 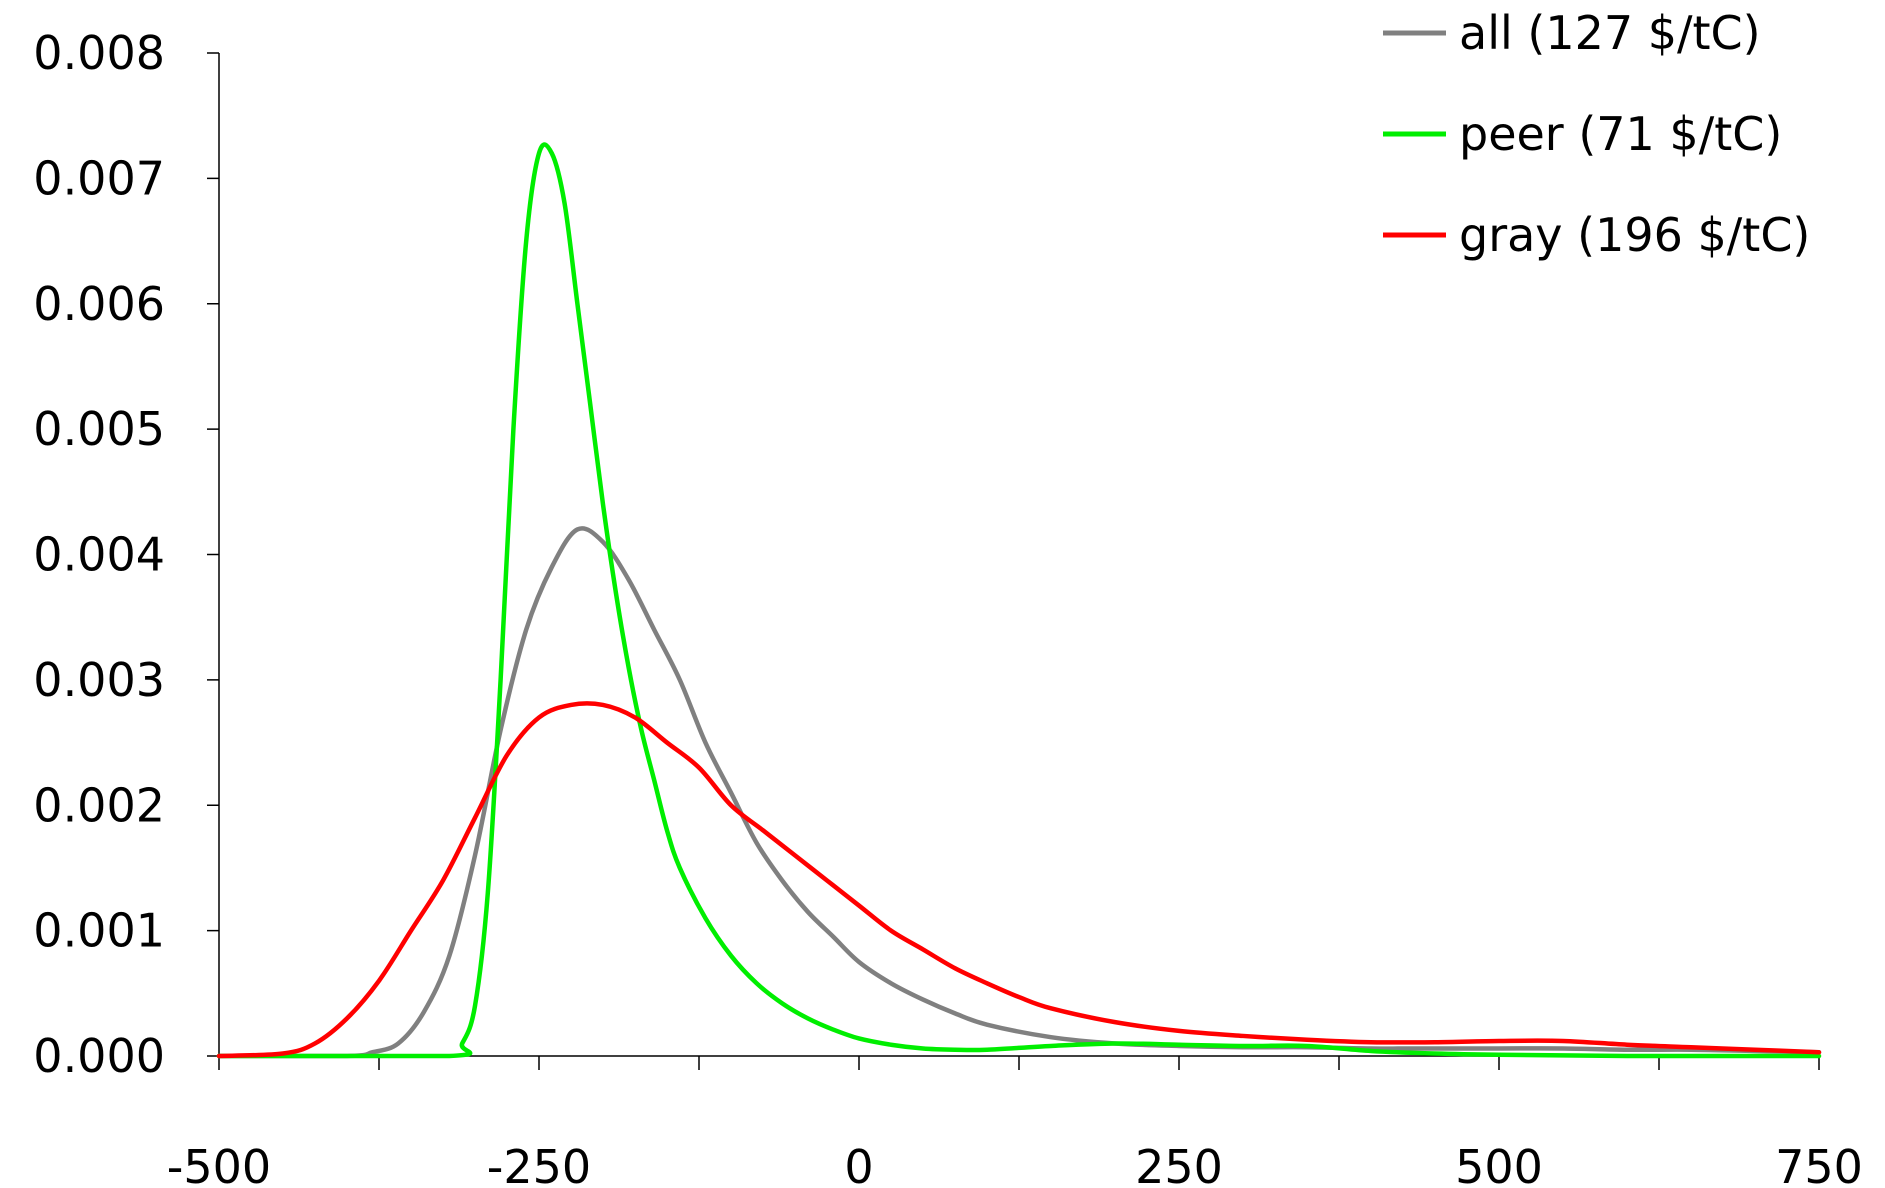 What do you see at coordinates (99, 429) in the screenshot?
I see `y-tick-label: 0.005` at bounding box center [99, 429].